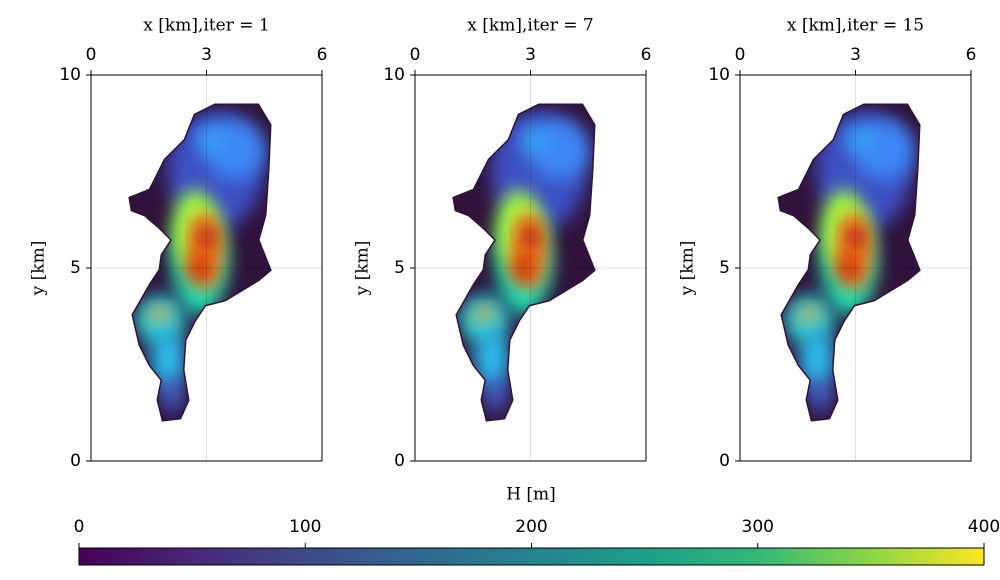 The height and width of the screenshot is (580, 1000). What do you see at coordinates (758, 527) in the screenshot?
I see `colorbar-tick-label: 300` at bounding box center [758, 527].